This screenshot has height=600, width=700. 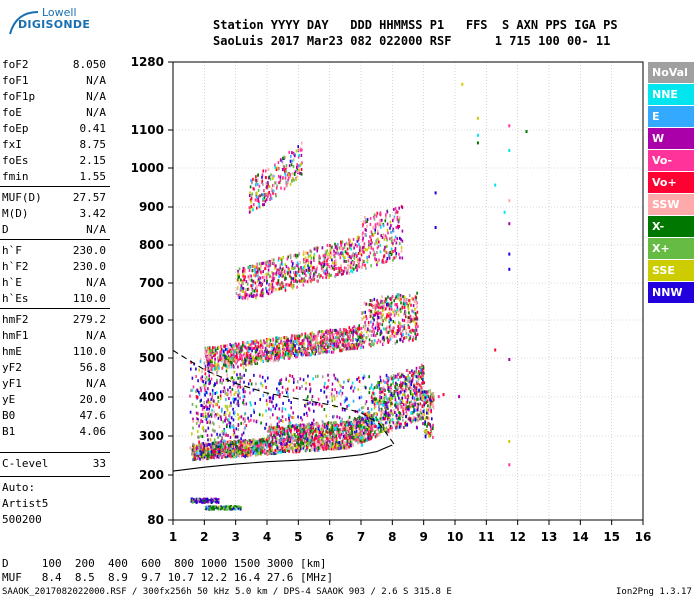 What do you see at coordinates (54, 321) in the screenshot?
I see `param-row-hmf2: hmF2 279.2` at bounding box center [54, 321].